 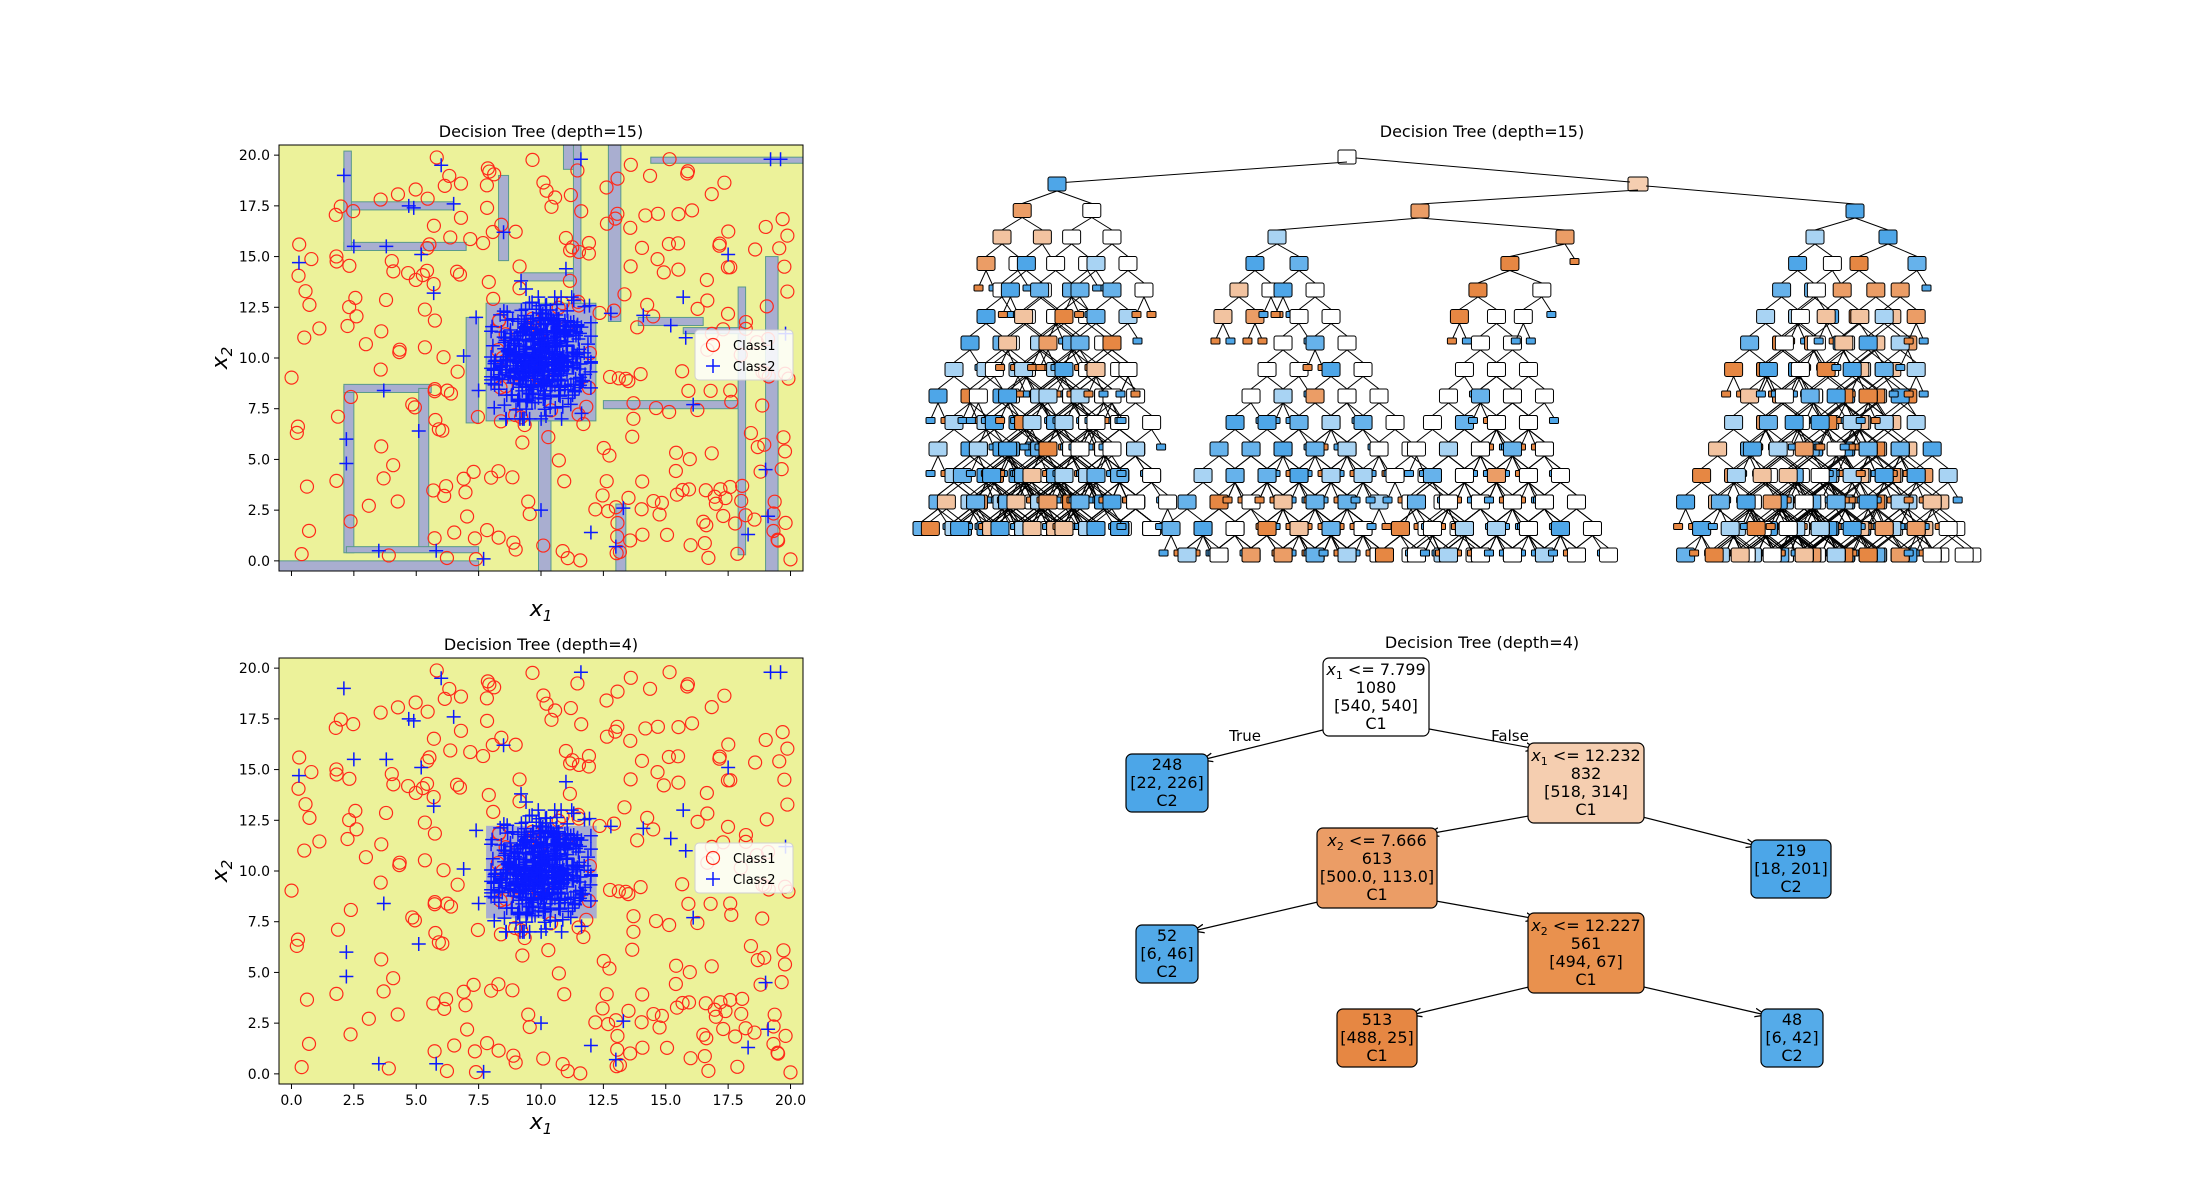 What do you see at coordinates (259, 1024) in the screenshot?
I see `y-tick-label: 2.5` at bounding box center [259, 1024].